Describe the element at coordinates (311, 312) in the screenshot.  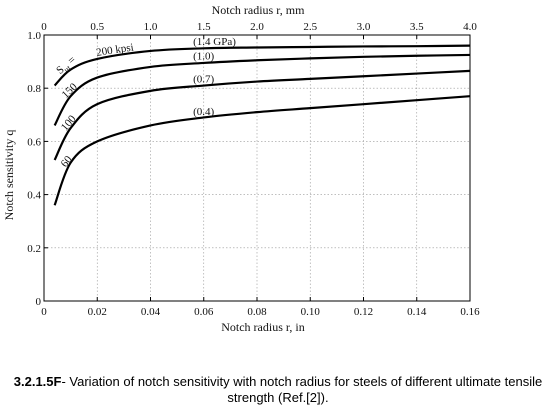
I see `x-tick-label: 0.10` at that location.